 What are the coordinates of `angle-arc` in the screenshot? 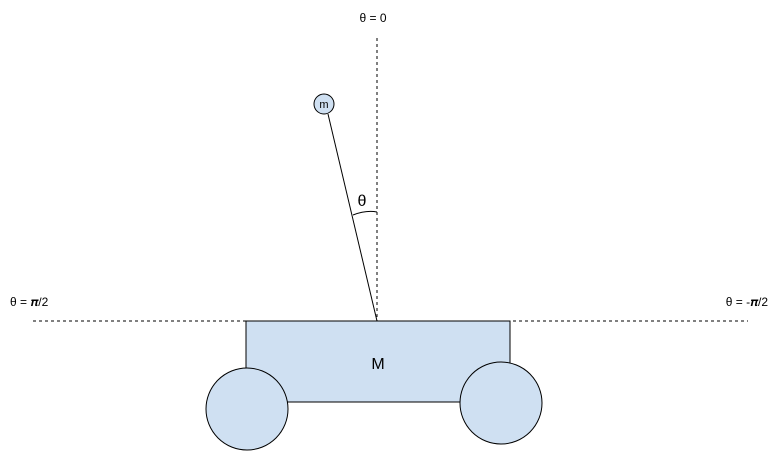 It's located at (365, 213).